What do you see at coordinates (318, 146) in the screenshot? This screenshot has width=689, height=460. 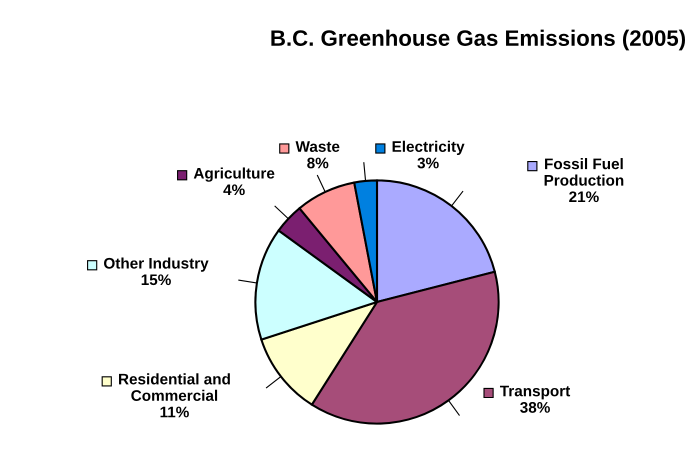 I see `legend-label: Waste` at bounding box center [318, 146].